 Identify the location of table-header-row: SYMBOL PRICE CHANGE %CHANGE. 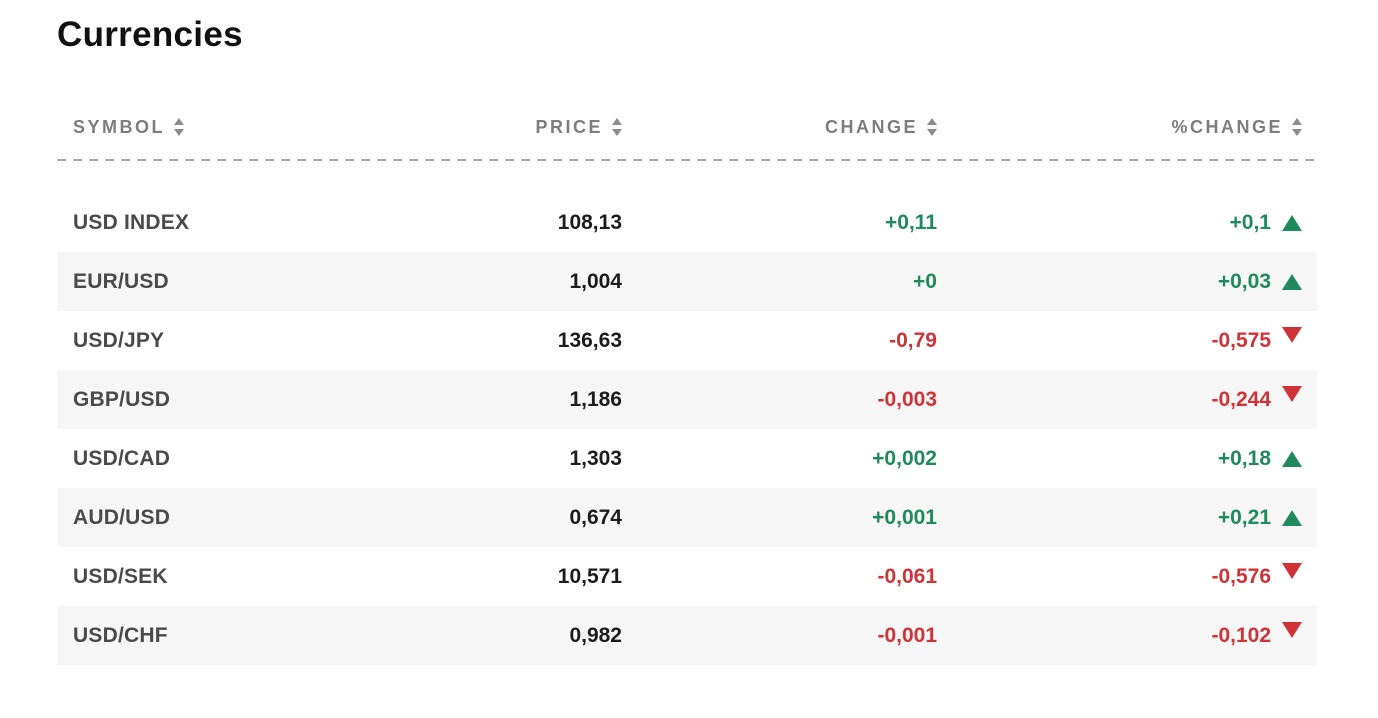
(687, 127).